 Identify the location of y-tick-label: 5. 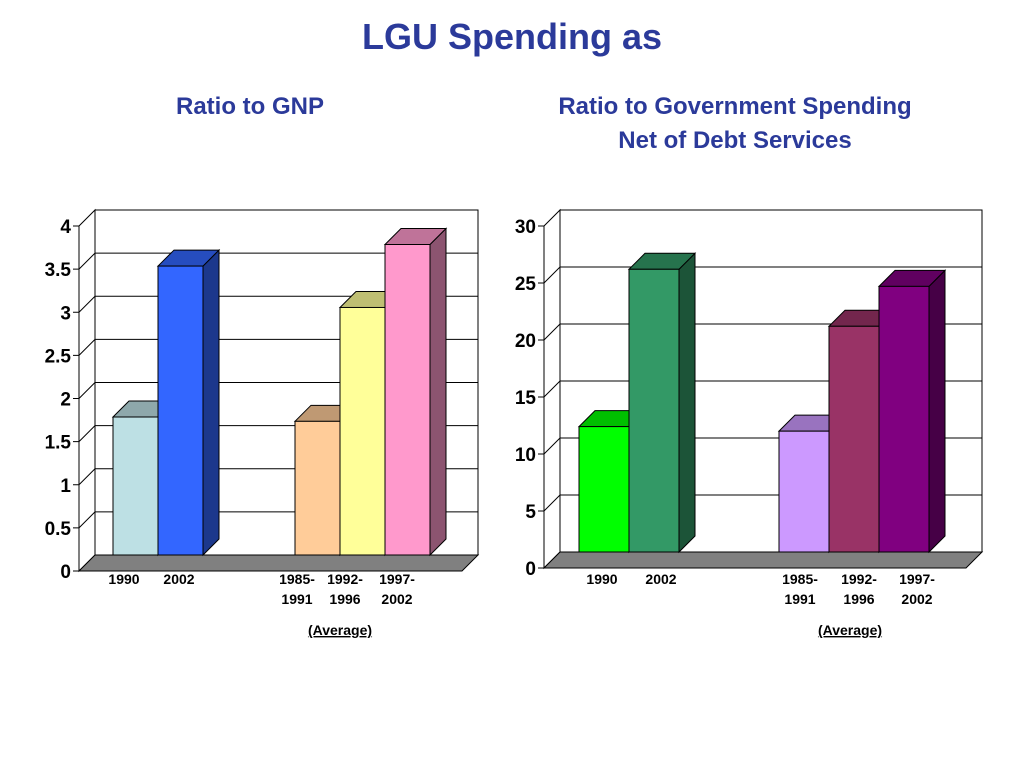
(530, 512).